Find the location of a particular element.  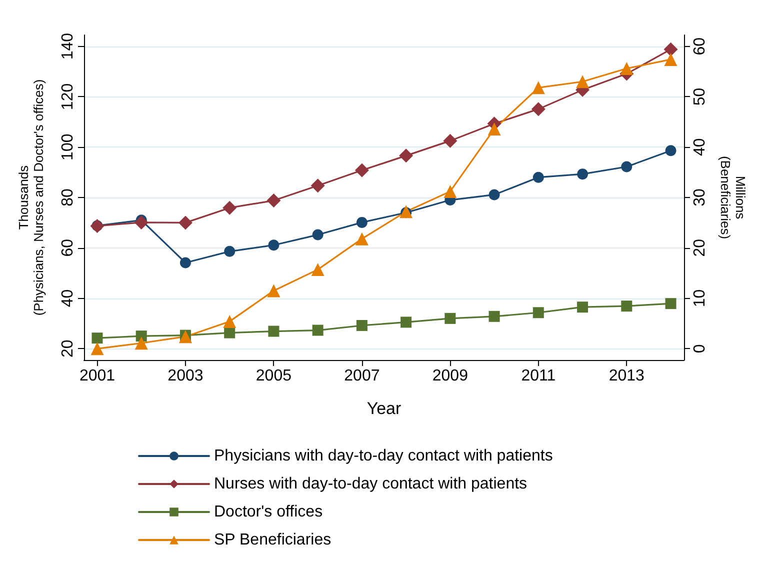

x-tick-label: 2013 is located at coordinates (626, 376).